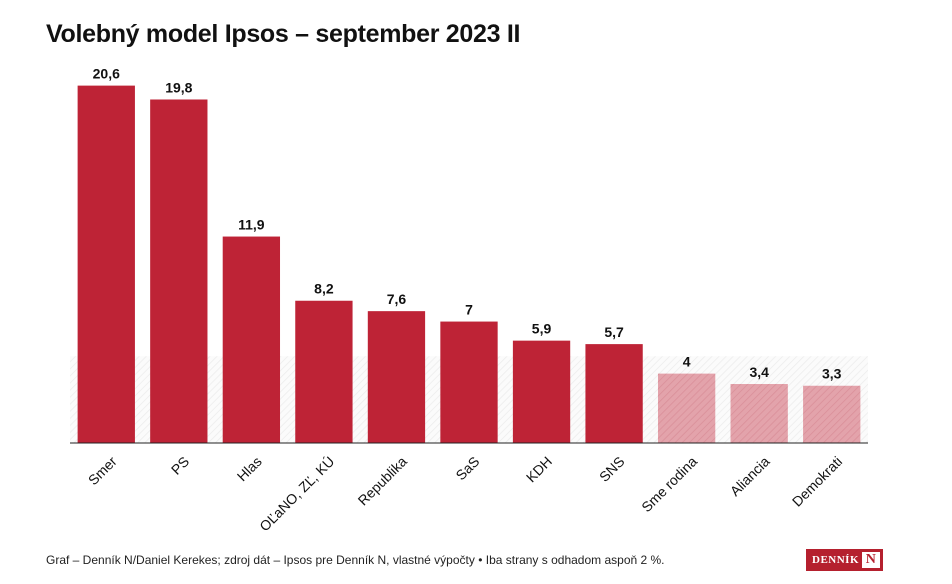 The height and width of the screenshot is (584, 952). Describe the element at coordinates (541, 391) in the screenshot. I see `bar-kdh` at that location.